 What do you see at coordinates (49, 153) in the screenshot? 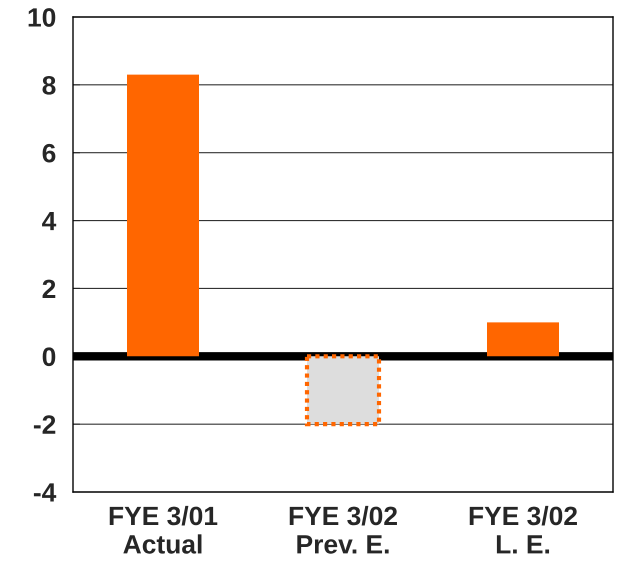
I see `y-tick-label: 6` at bounding box center [49, 153].